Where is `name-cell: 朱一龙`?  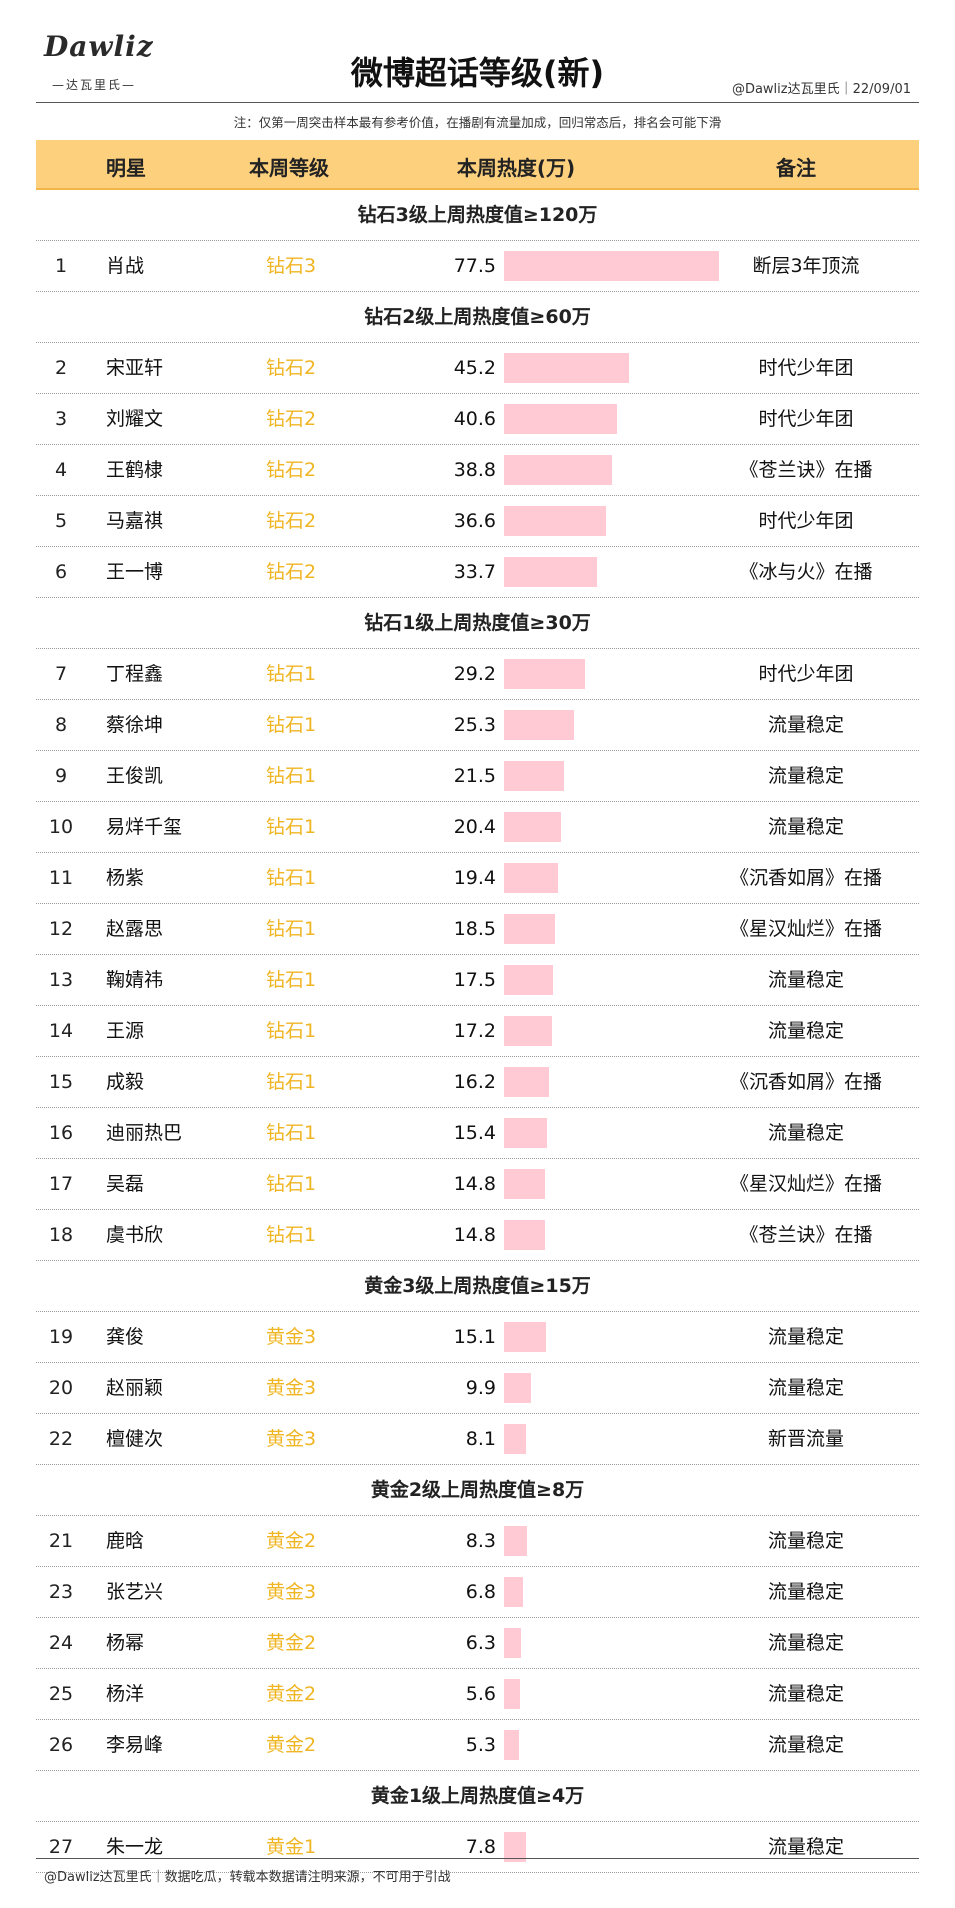
name-cell: 朱一龙 is located at coordinates (135, 1847).